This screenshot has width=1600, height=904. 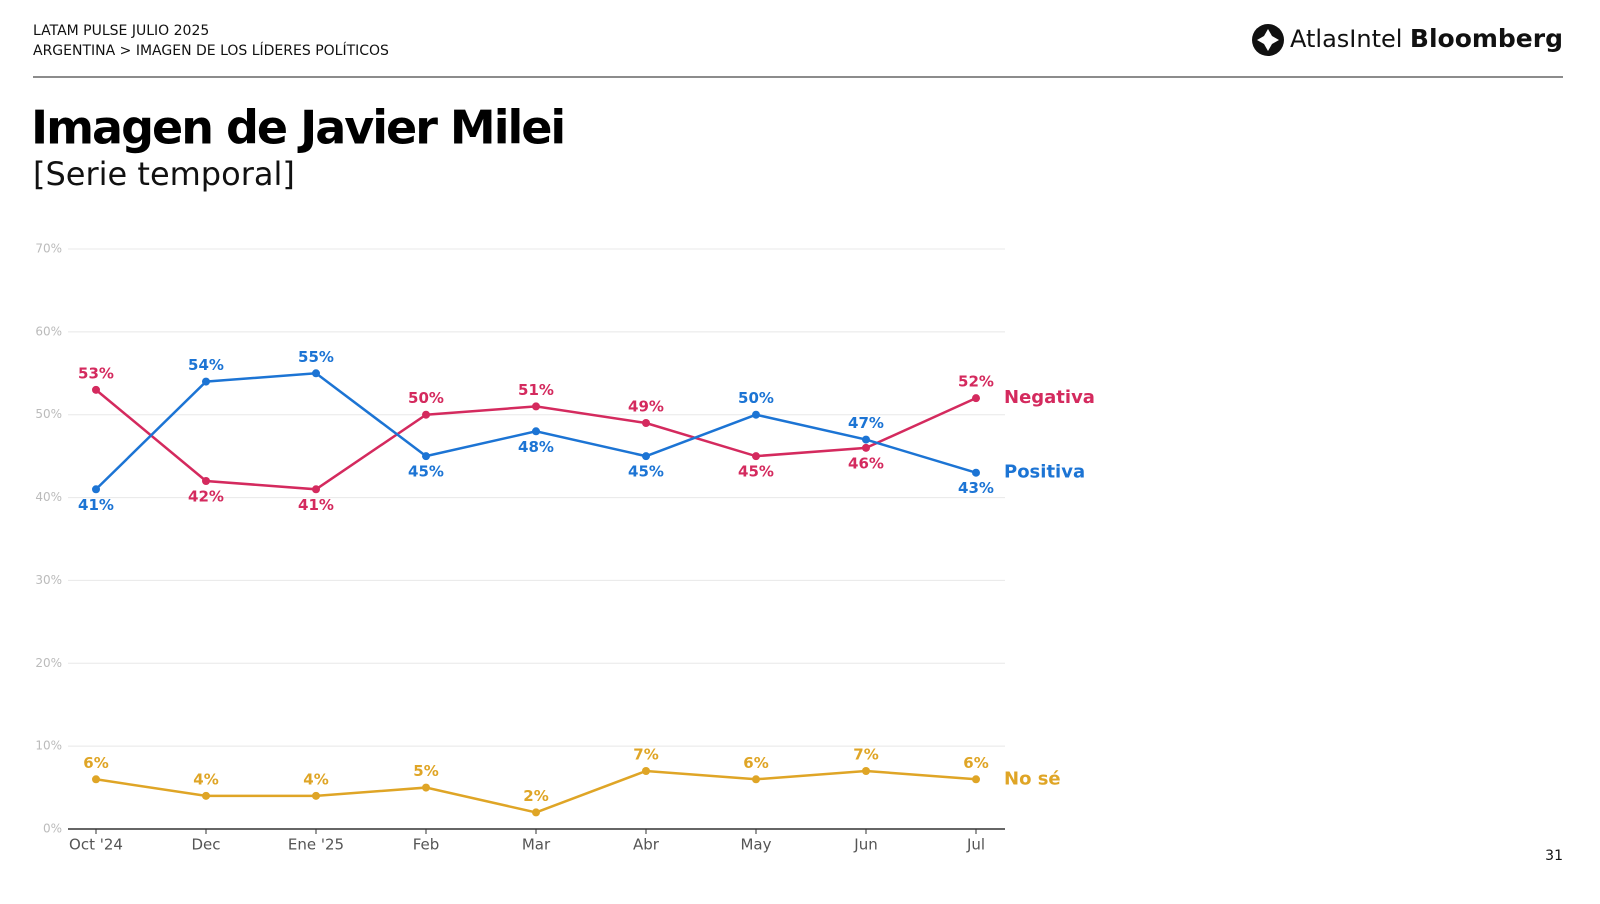 I want to click on x-tick-label: Mar, so click(x=536, y=845).